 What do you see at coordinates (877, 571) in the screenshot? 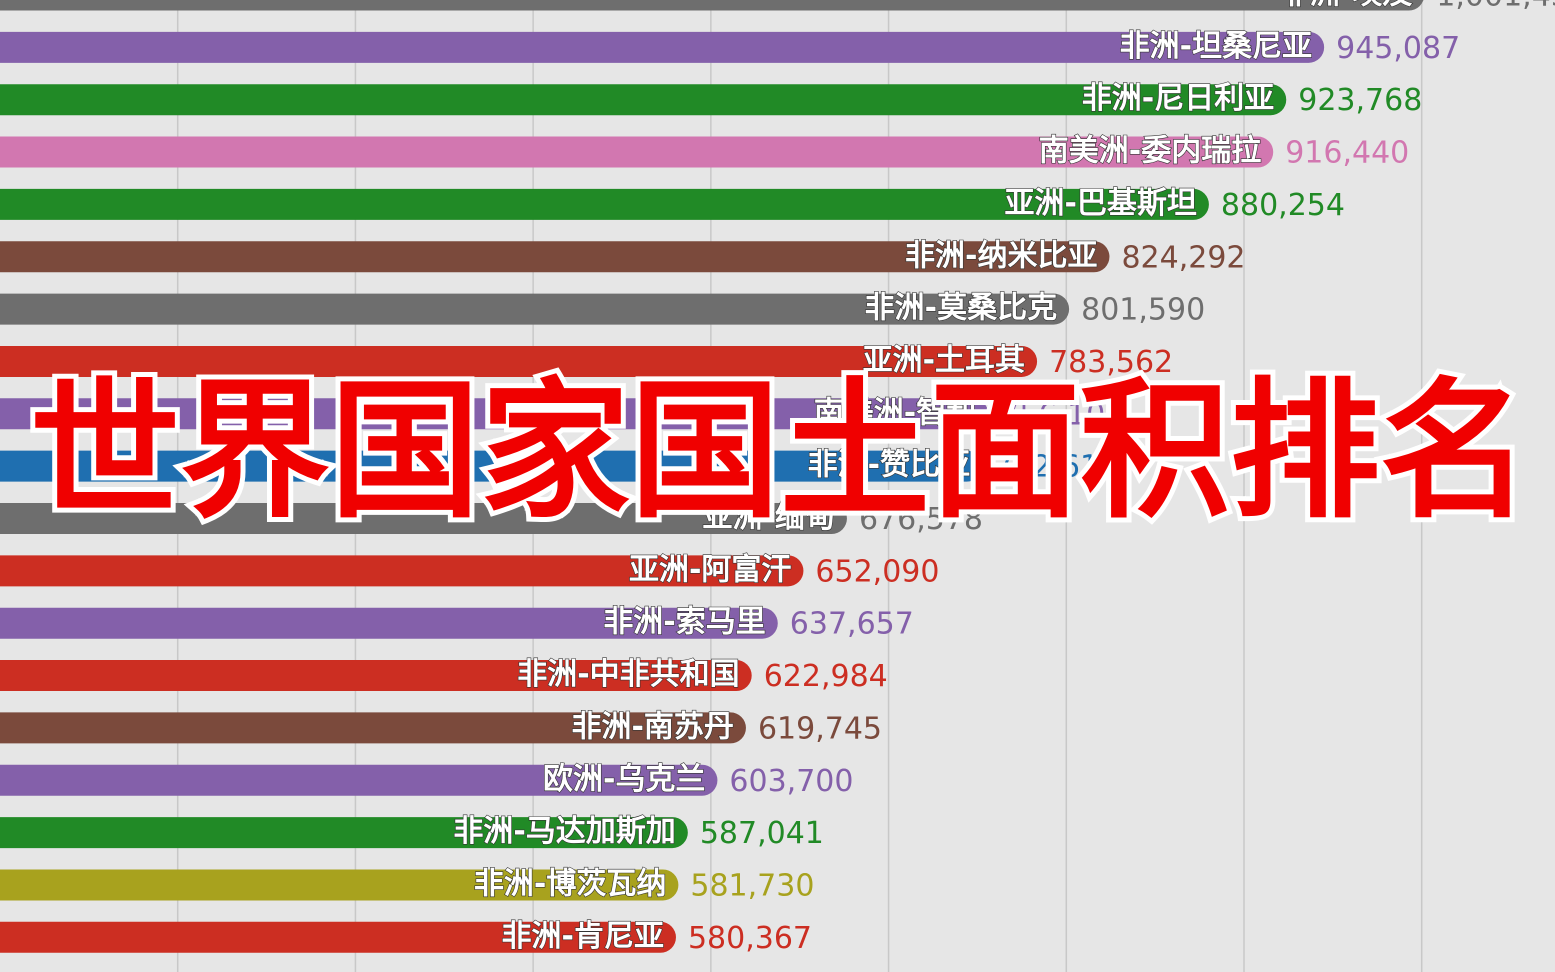
I see `value-label: 652,090` at bounding box center [877, 571].